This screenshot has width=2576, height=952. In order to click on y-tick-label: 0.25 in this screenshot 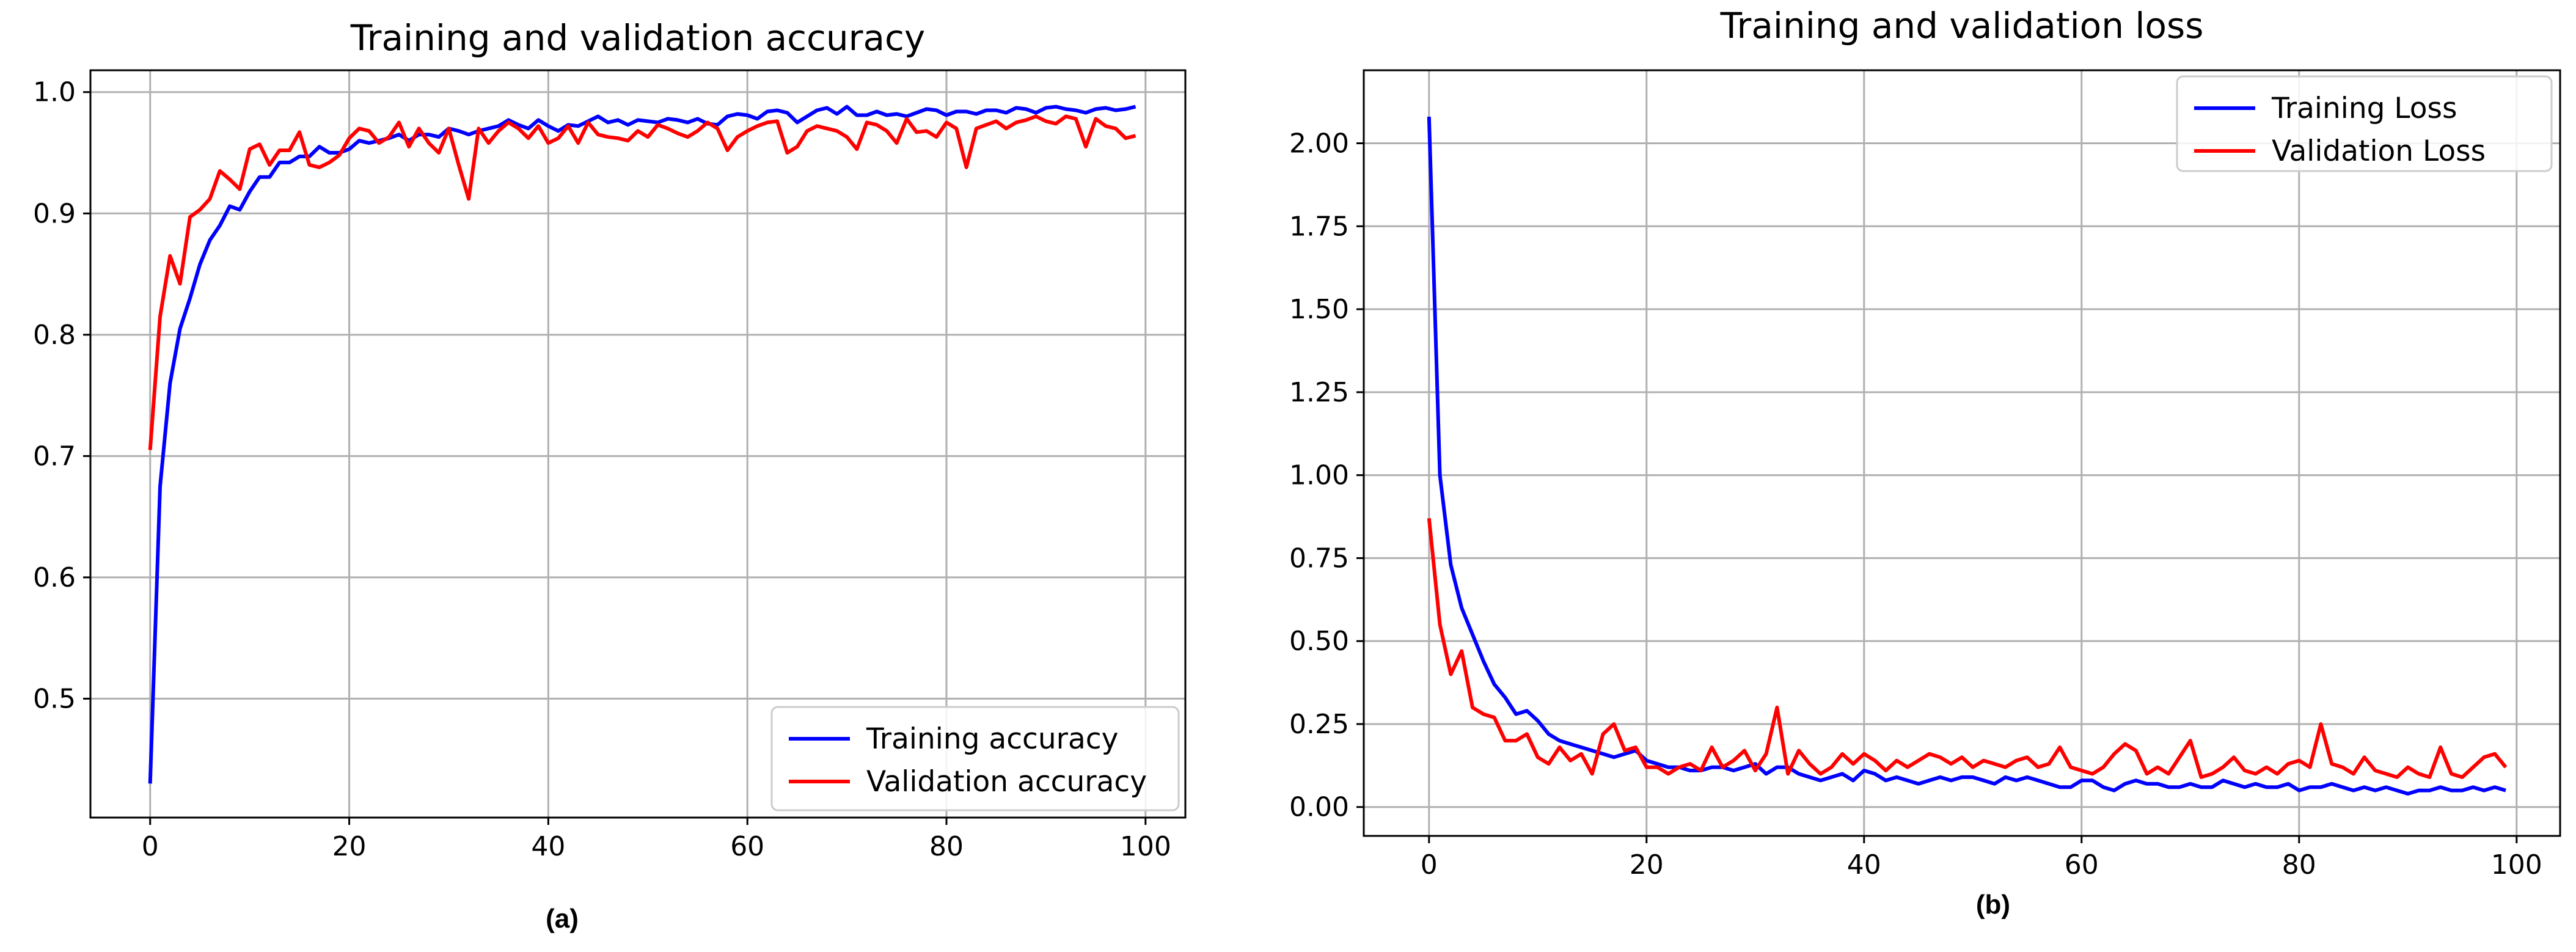, I will do `click(1319, 724)`.